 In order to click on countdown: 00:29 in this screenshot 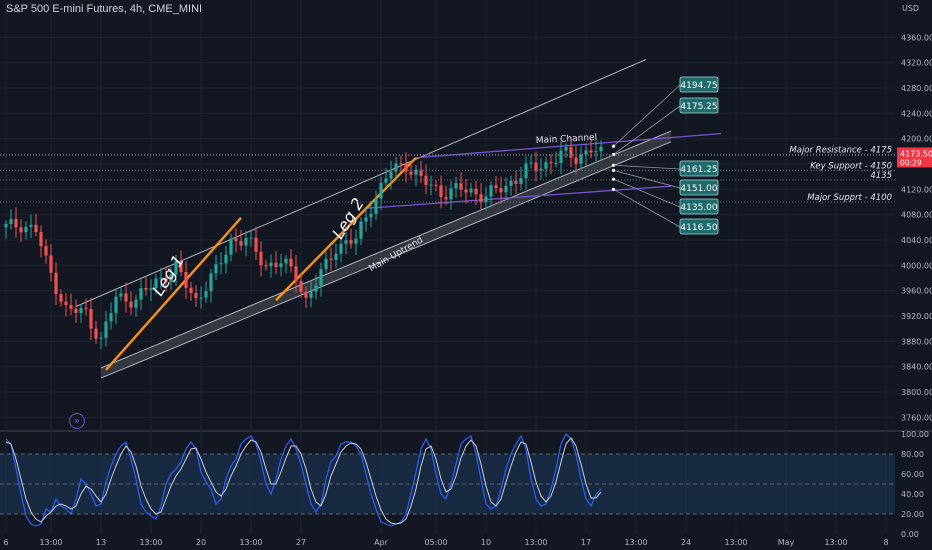, I will do `click(911, 162)`.